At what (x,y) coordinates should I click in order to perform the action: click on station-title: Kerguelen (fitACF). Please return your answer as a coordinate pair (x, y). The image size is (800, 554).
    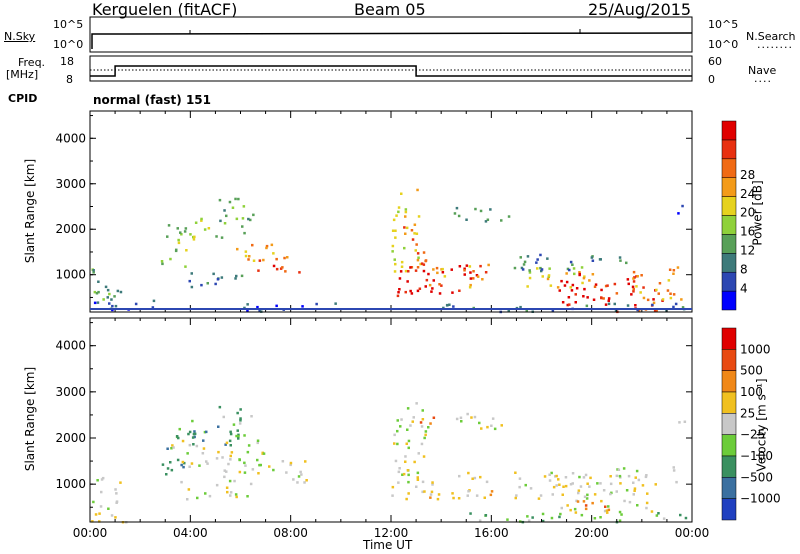
    Looking at the image, I should click on (165, 9).